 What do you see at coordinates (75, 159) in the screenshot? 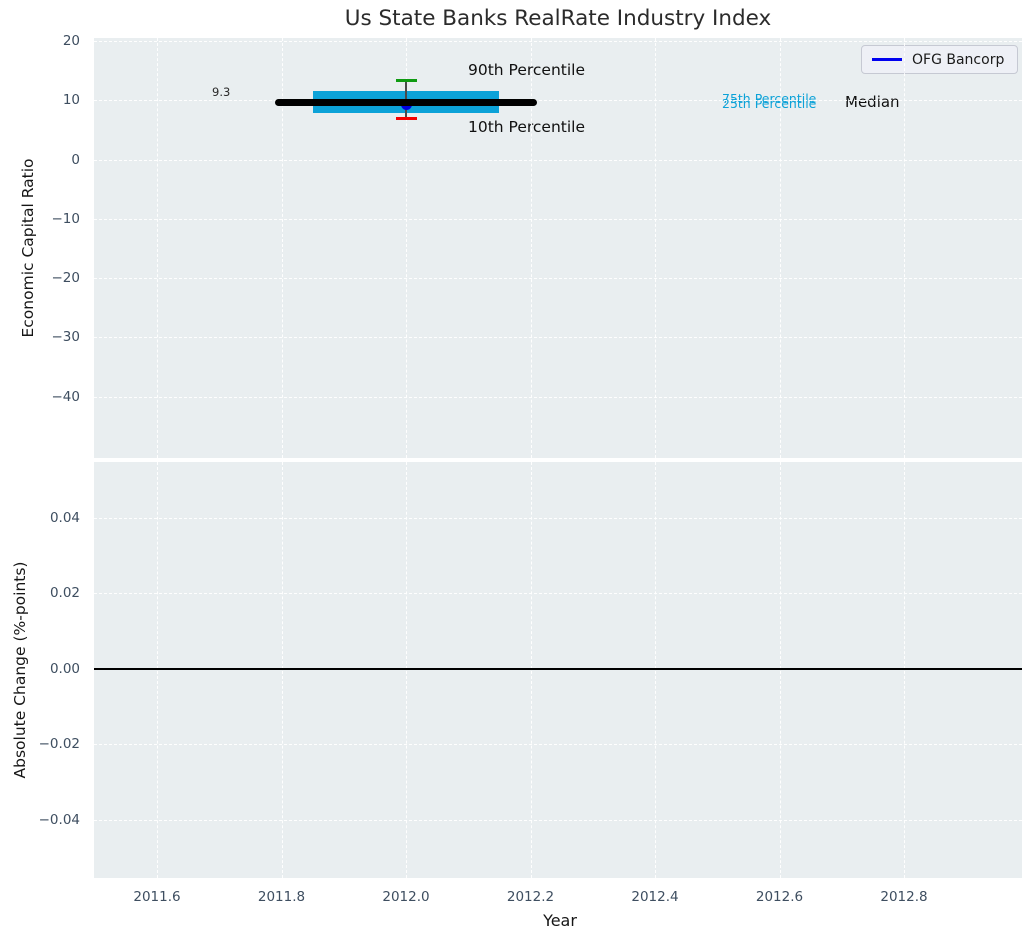
I see `top-y-tick-label: 0` at bounding box center [75, 159].